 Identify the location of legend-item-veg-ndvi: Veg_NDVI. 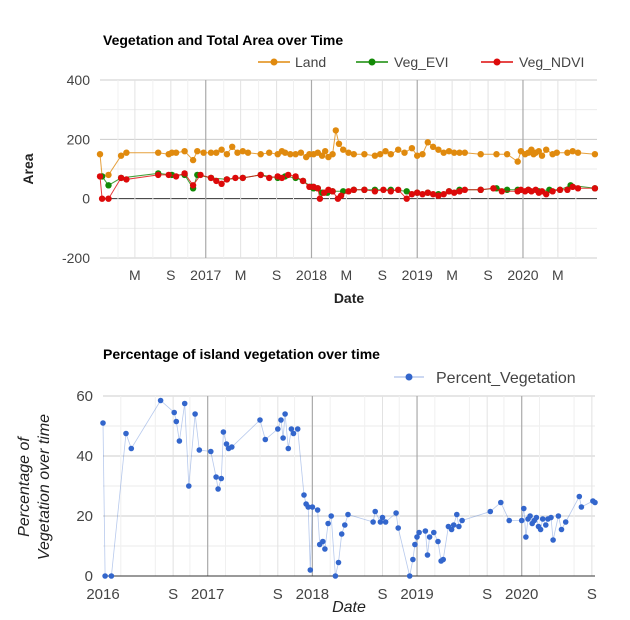
(532, 62).